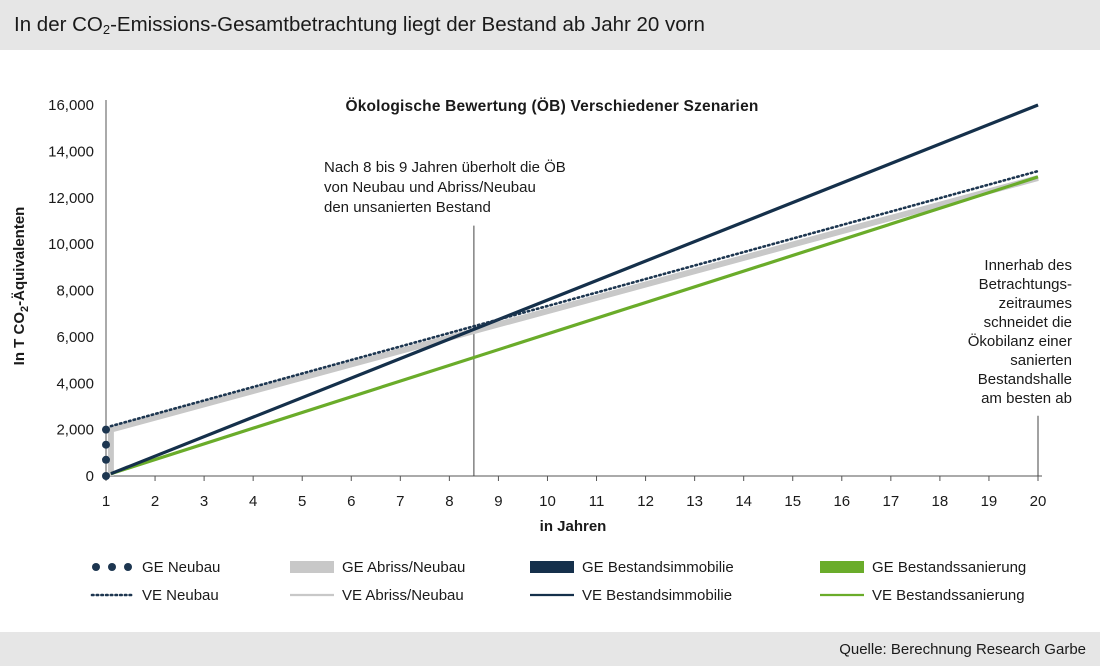  I want to click on legend-item-ve-abriss-neubau: VE Abriss/Neubau, so click(377, 595).